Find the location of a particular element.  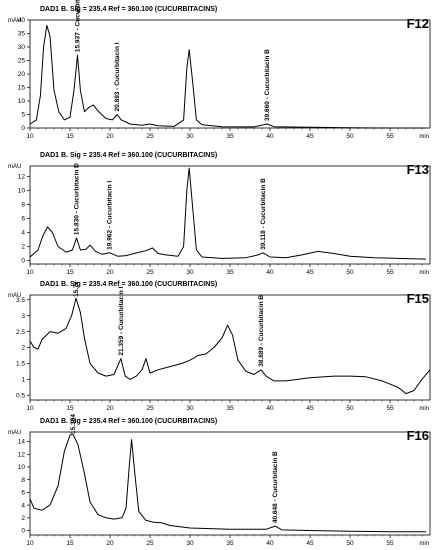

peak-annotation: 39.118 - Cucurbitacin B is located at coordinates (263, 214).